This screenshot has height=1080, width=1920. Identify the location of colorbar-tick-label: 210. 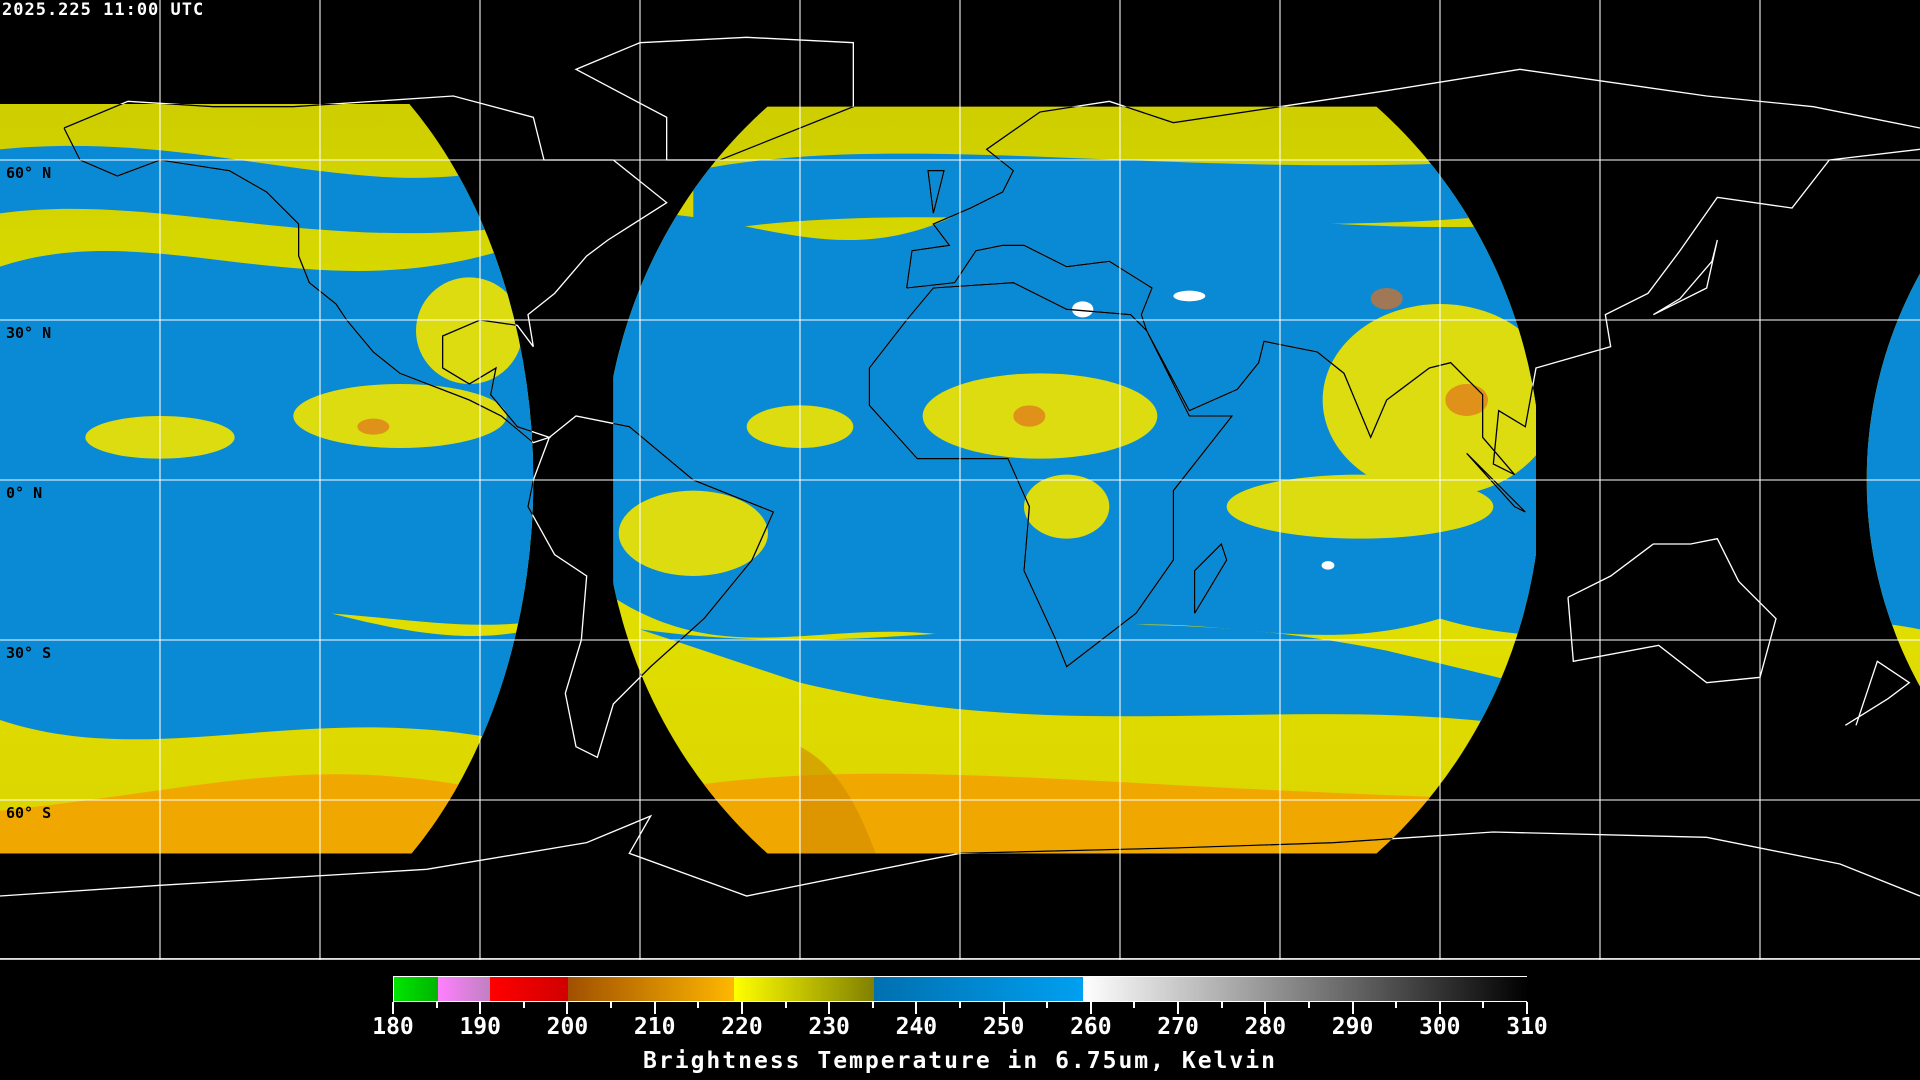
(654, 1027).